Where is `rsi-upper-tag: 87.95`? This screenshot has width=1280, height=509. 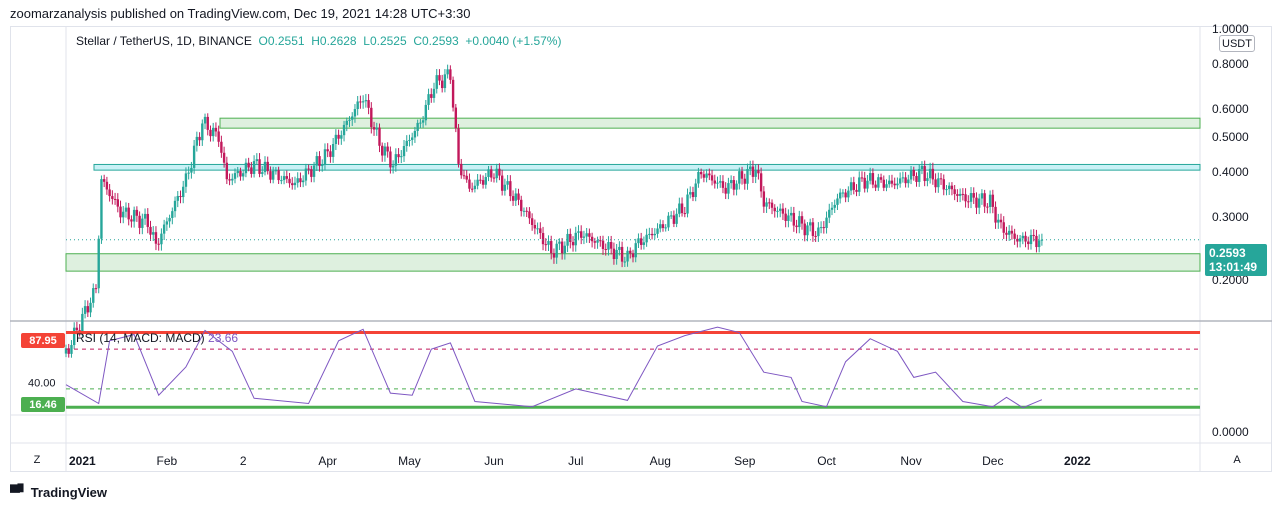
rsi-upper-tag: 87.95 is located at coordinates (43, 340).